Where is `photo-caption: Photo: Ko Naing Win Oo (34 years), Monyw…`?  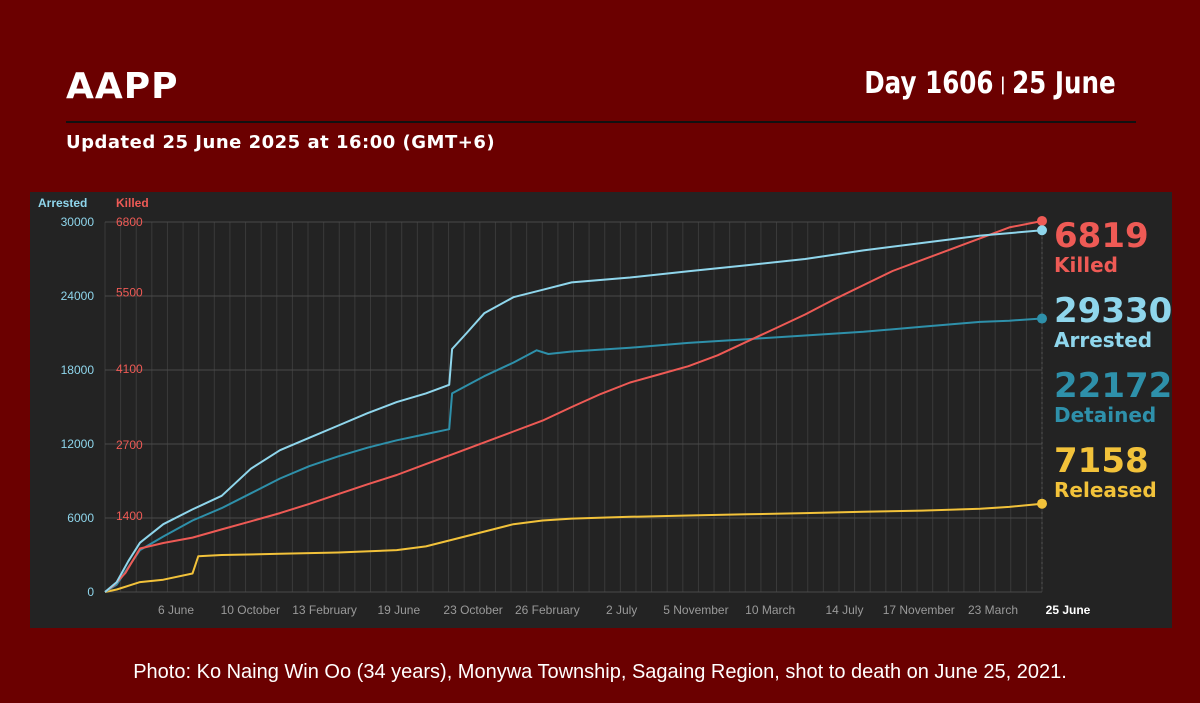 photo-caption: Photo: Ko Naing Win Oo (34 years), Monyw… is located at coordinates (600, 672).